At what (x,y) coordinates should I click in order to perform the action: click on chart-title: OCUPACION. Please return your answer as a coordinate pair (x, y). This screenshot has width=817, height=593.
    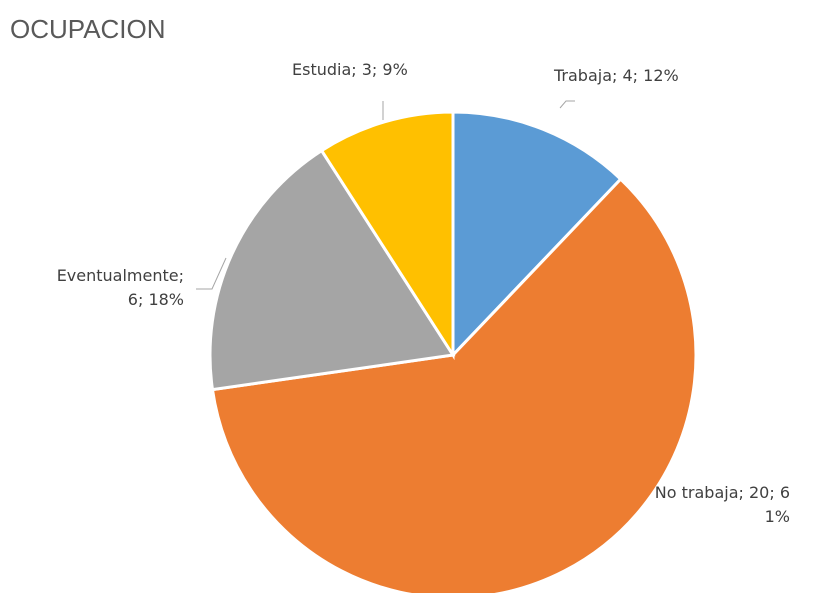
    Looking at the image, I should click on (88, 29).